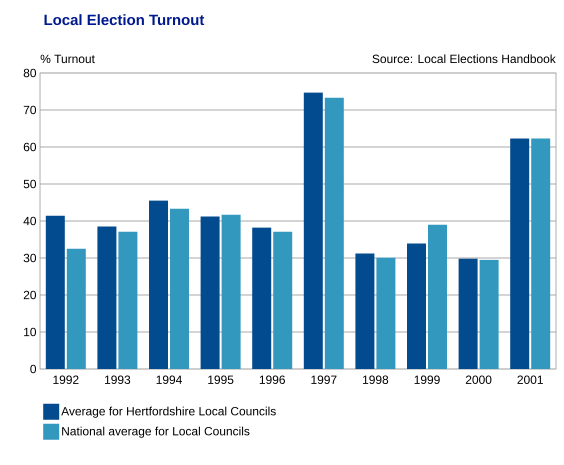  What do you see at coordinates (30, 184) in the screenshot?
I see `y-tick-label: 50` at bounding box center [30, 184].